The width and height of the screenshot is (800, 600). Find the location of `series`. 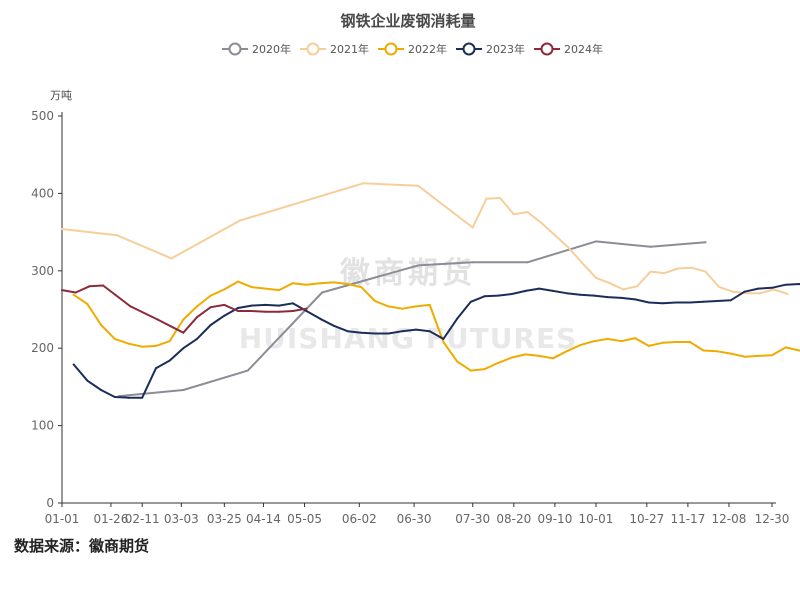

series is located at coordinates (436, 326).